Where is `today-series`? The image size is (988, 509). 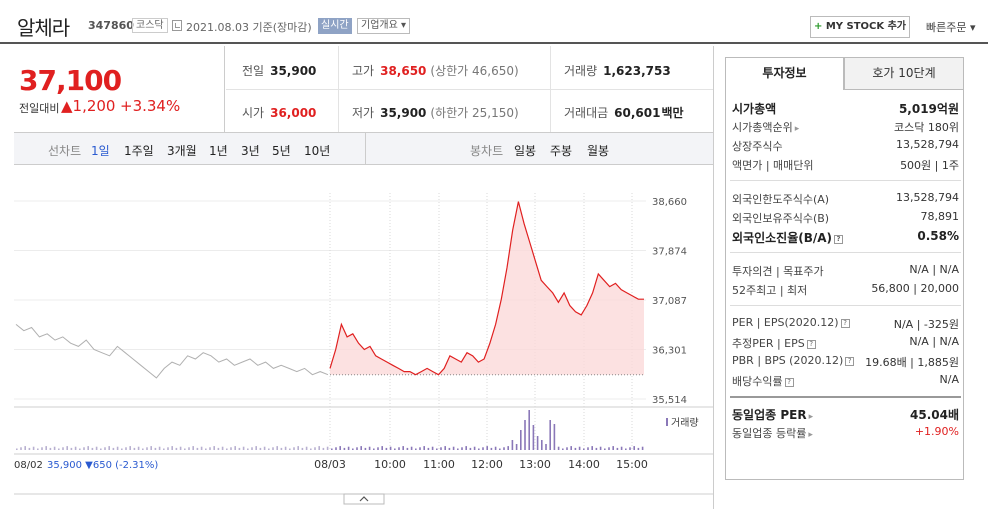 today-series is located at coordinates (486, 288).